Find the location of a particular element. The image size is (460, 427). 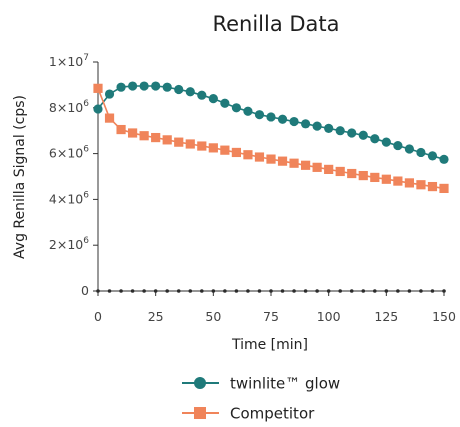

y-tick-label: 2×106 is located at coordinates (69, 244).